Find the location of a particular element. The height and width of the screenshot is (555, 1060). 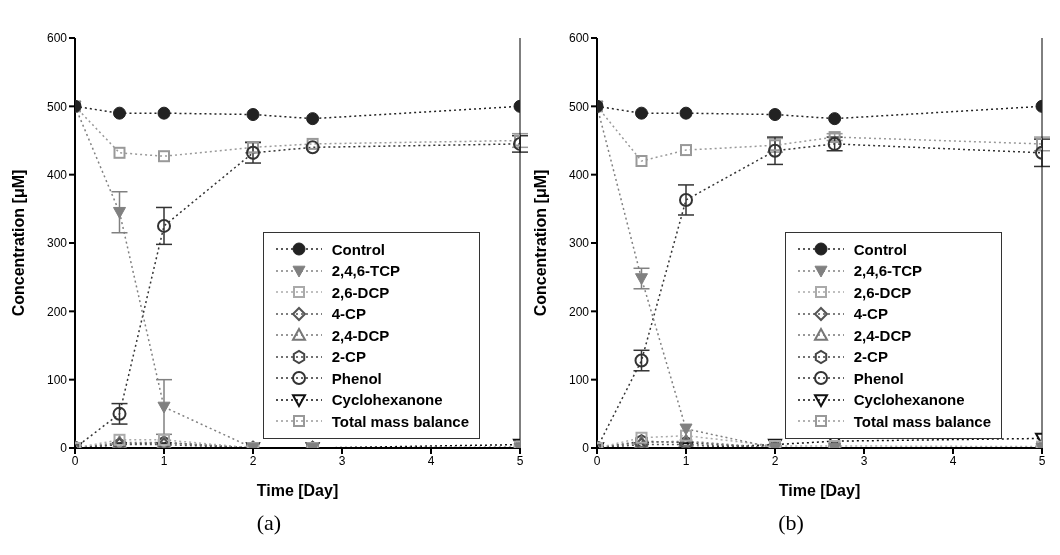

text: (b) is located at coordinates (791, 523).